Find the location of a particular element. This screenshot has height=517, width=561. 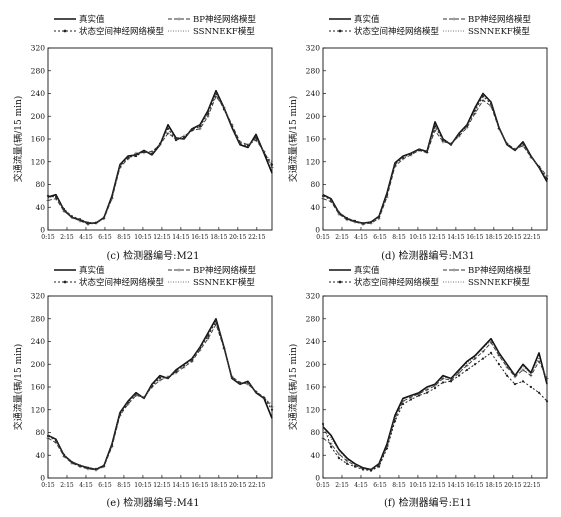

x-tick-label: 8:15 is located at coordinates (399, 485).